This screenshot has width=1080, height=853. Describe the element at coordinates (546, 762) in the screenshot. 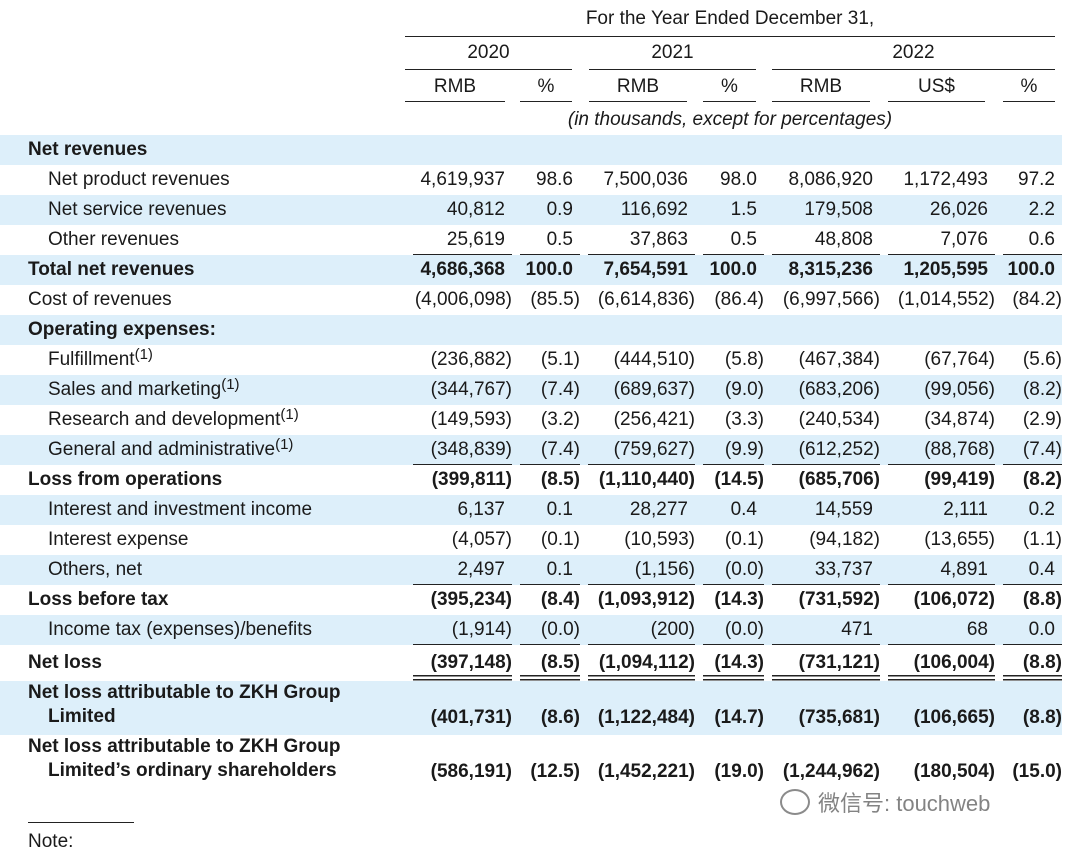

I see `value-cell: (12.5)` at that location.